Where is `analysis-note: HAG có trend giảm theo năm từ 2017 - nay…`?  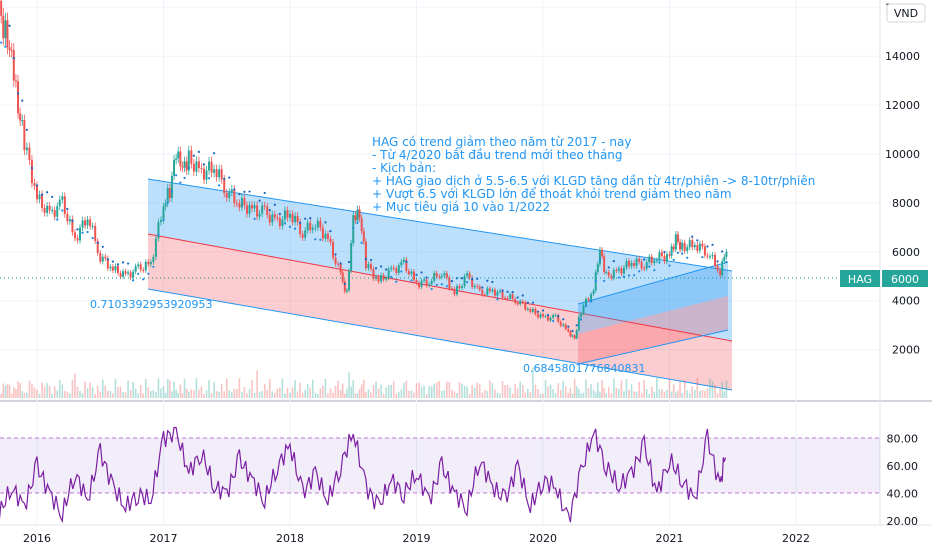
analysis-note: HAG có trend giảm theo năm từ 2017 - nay… is located at coordinates (595, 174).